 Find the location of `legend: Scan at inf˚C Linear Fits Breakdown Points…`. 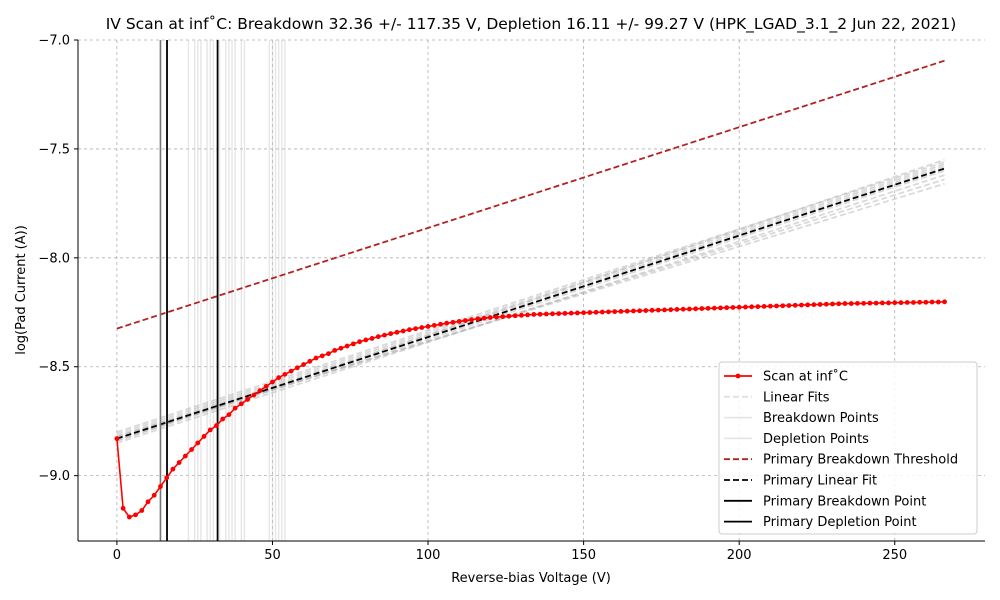

legend: Scan at inf˚C Linear Fits Breakdown Points… is located at coordinates (848, 448).